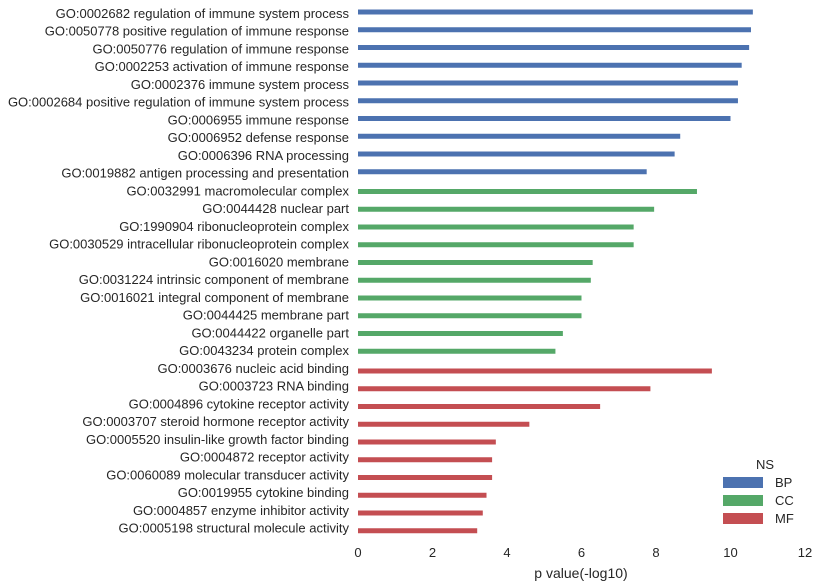 The image size is (819, 587). I want to click on x-tick-label: 0, so click(357, 552).